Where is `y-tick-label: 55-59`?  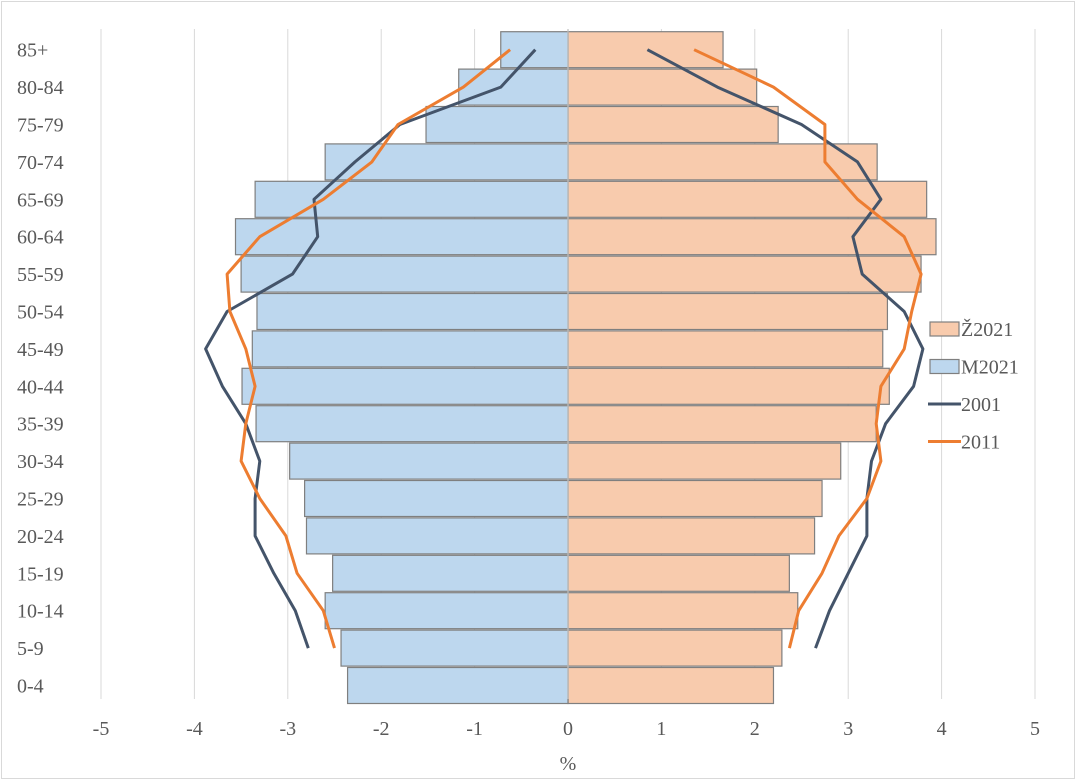 y-tick-label: 55-59 is located at coordinates (40, 275).